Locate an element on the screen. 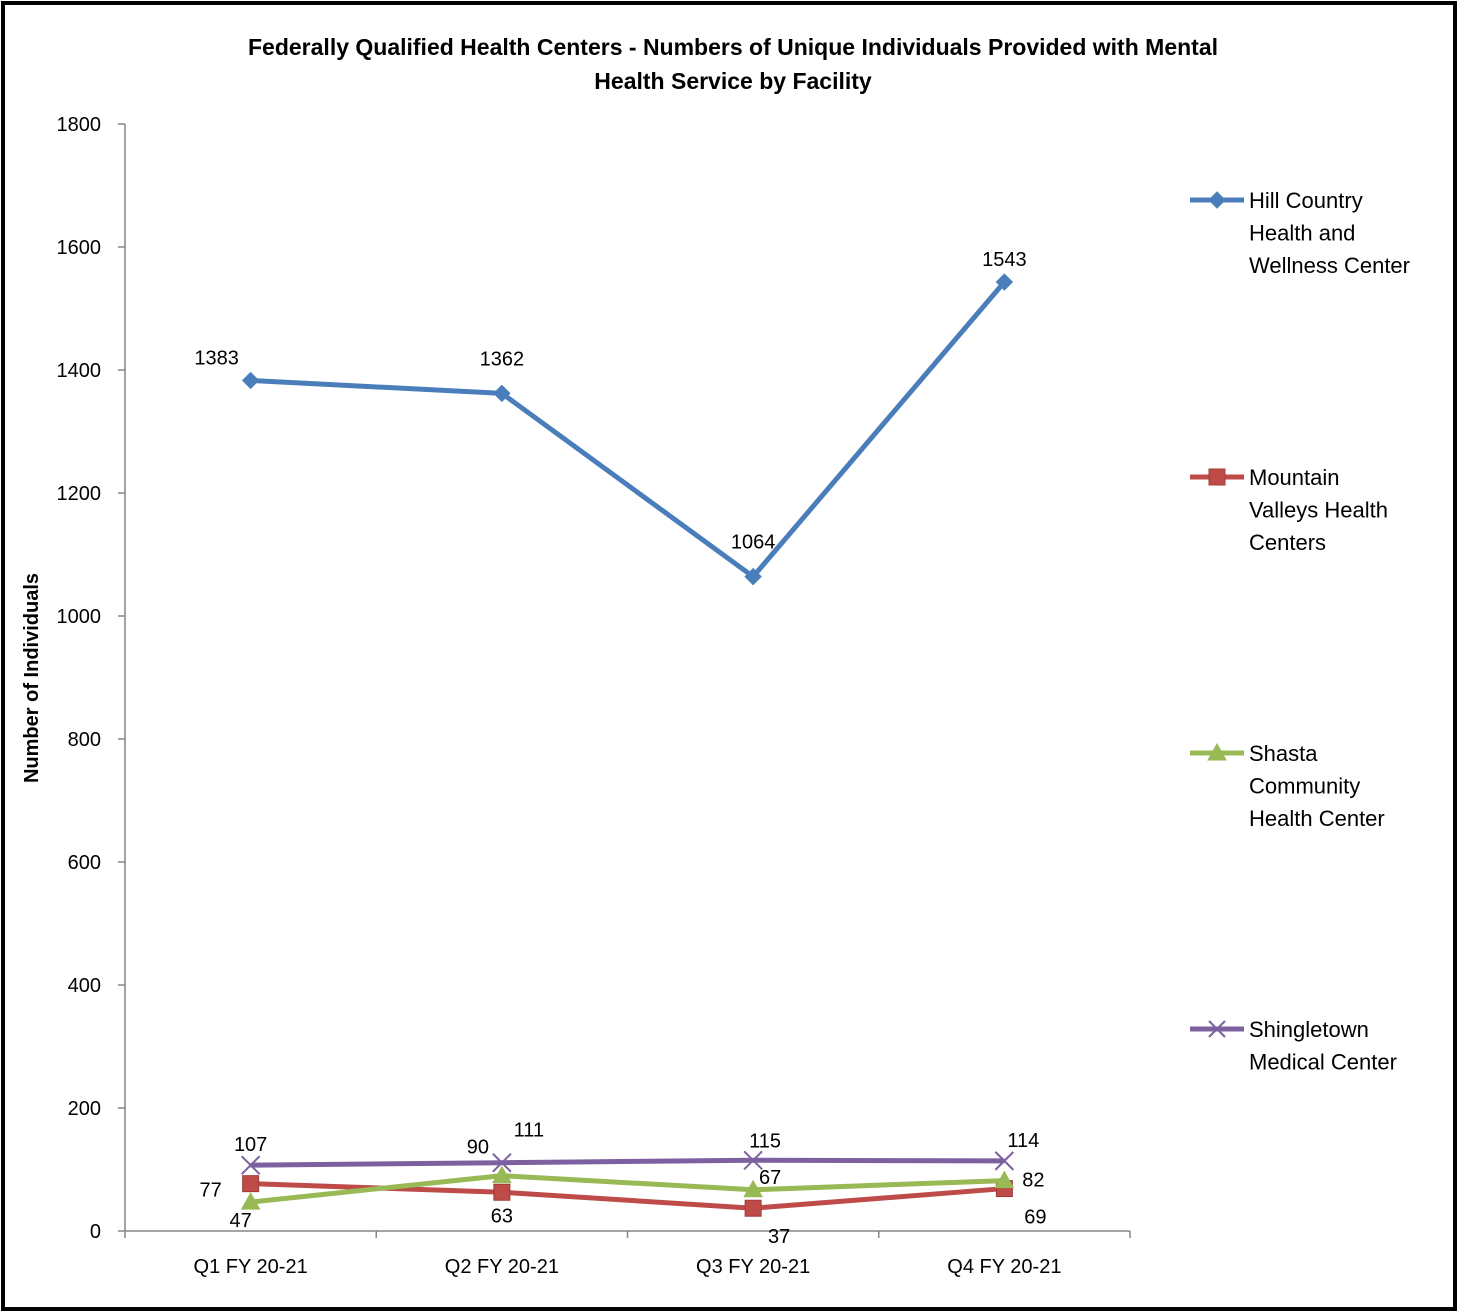  data-label: 90 is located at coordinates (478, 1148).